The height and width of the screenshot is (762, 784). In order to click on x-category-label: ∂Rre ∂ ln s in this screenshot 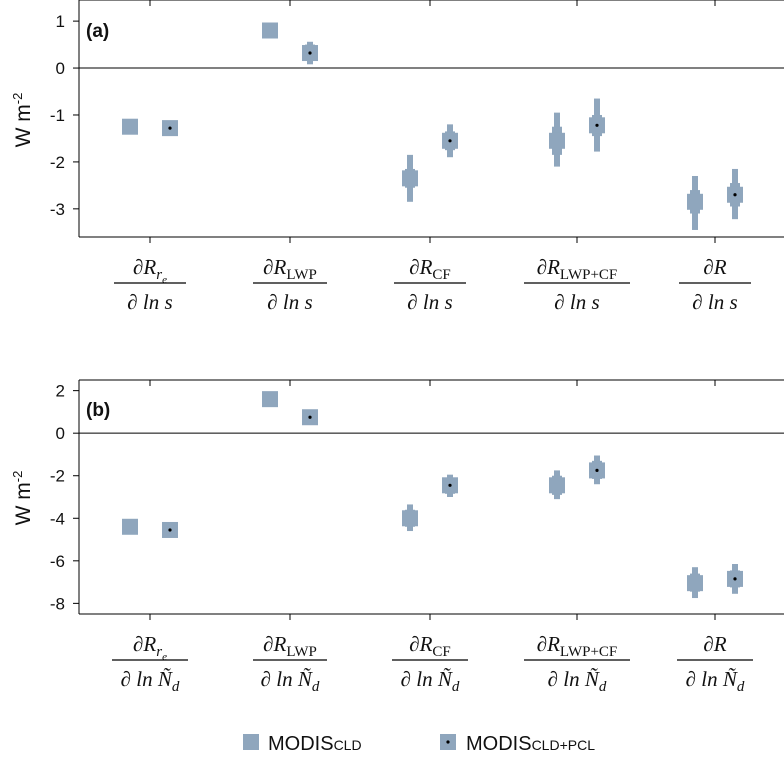, I will do `click(150, 284)`.